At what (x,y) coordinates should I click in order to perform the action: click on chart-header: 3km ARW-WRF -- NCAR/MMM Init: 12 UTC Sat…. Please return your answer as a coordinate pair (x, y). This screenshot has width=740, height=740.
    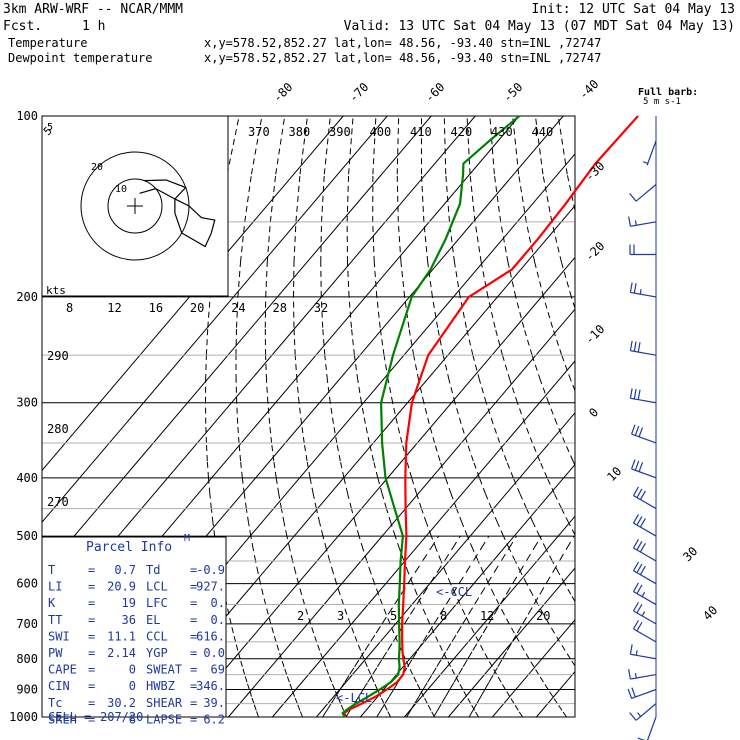
    Looking at the image, I should click on (369, 33).